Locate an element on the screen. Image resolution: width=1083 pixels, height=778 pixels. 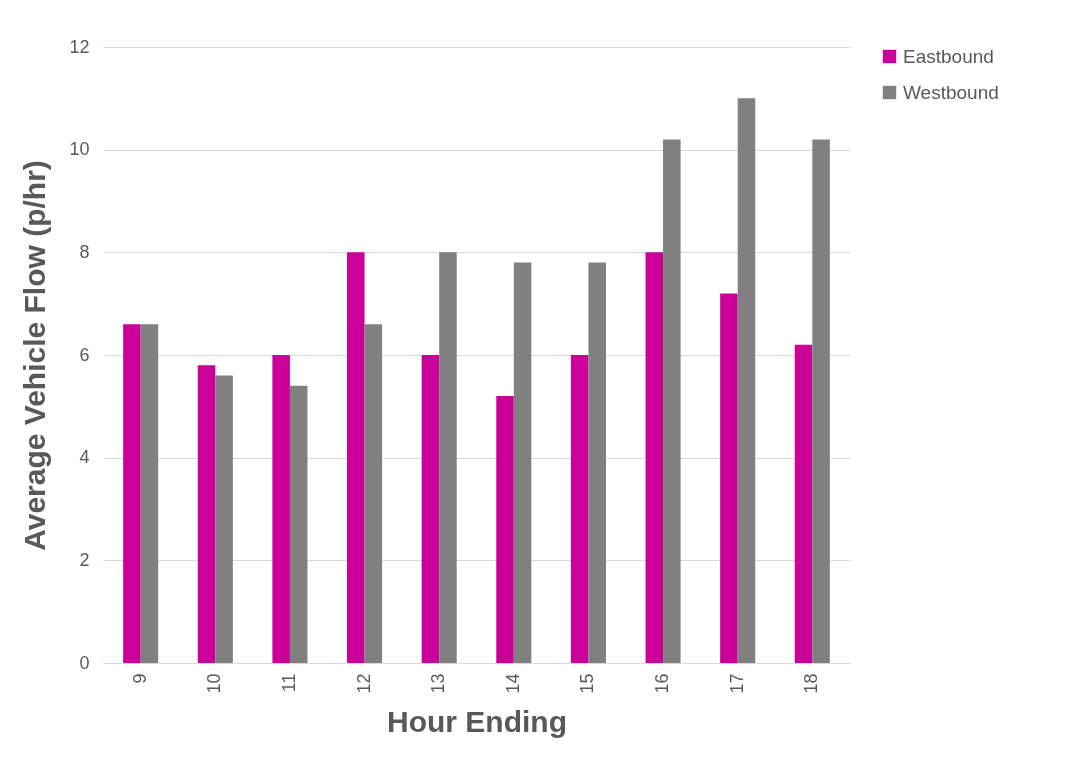
x-tick-label: 15 is located at coordinates (587, 683).